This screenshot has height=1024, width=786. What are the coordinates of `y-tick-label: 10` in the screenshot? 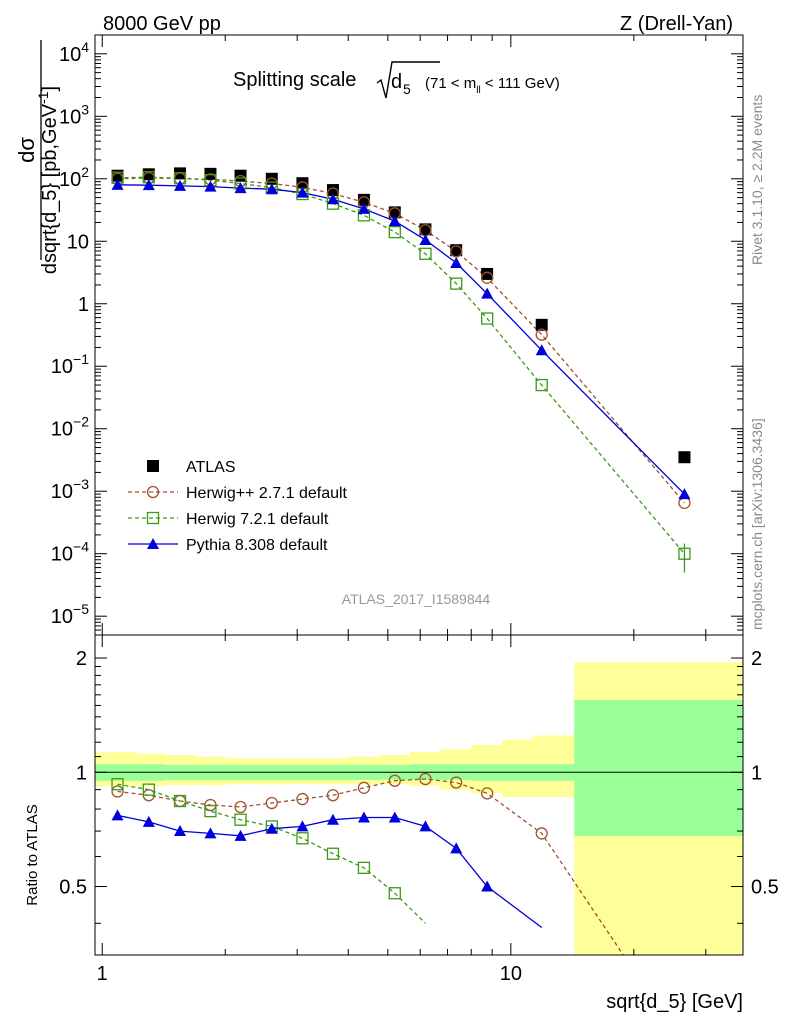 It's located at (78, 242).